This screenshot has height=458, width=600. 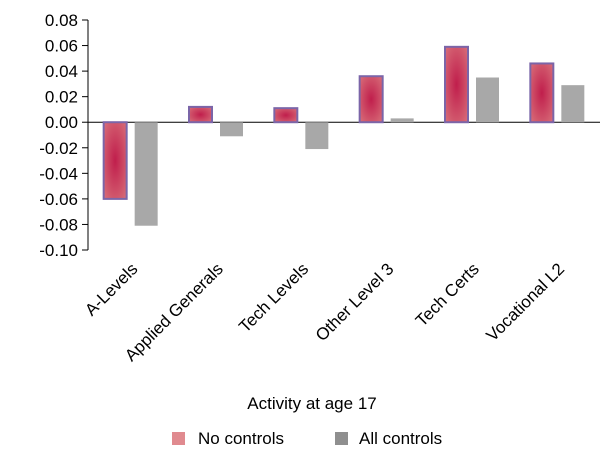 What do you see at coordinates (58, 173) in the screenshot?
I see `y-tick-label: -0.04` at bounding box center [58, 173].